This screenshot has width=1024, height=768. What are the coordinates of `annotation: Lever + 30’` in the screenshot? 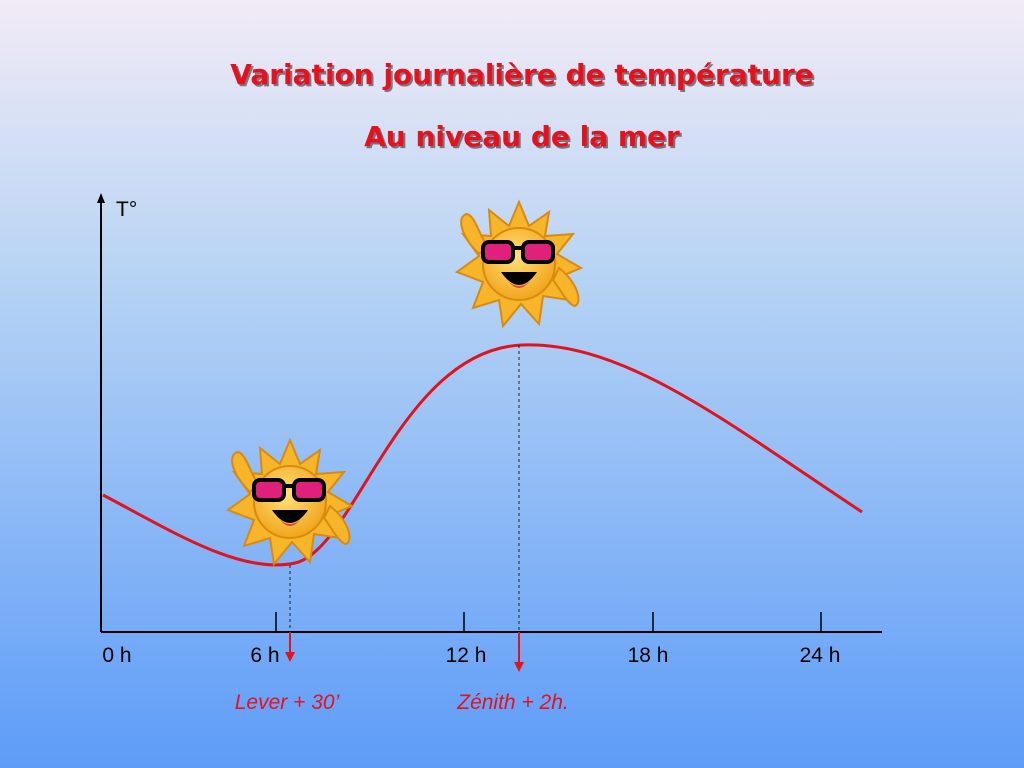 It's located at (287, 702).